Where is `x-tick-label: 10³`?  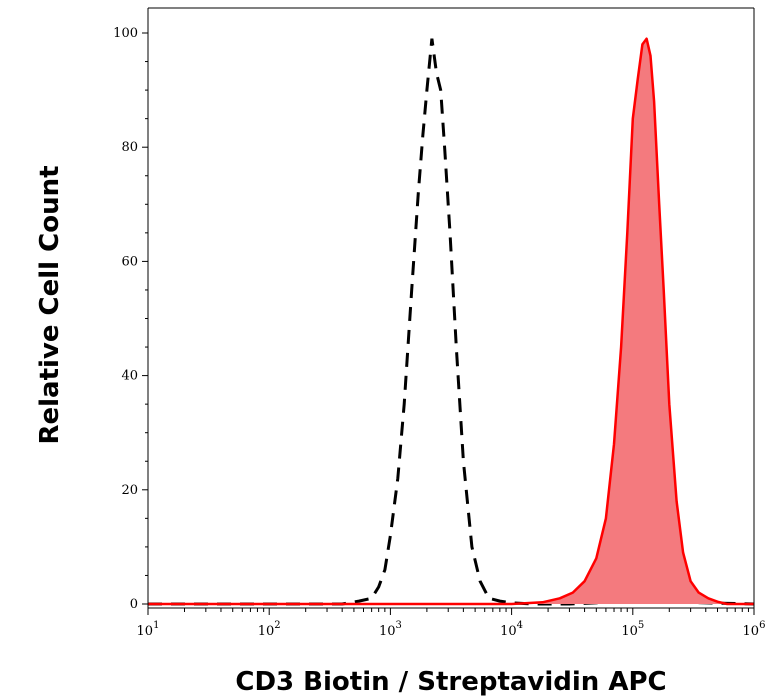
x-tick-label: 10³ is located at coordinates (390, 629).